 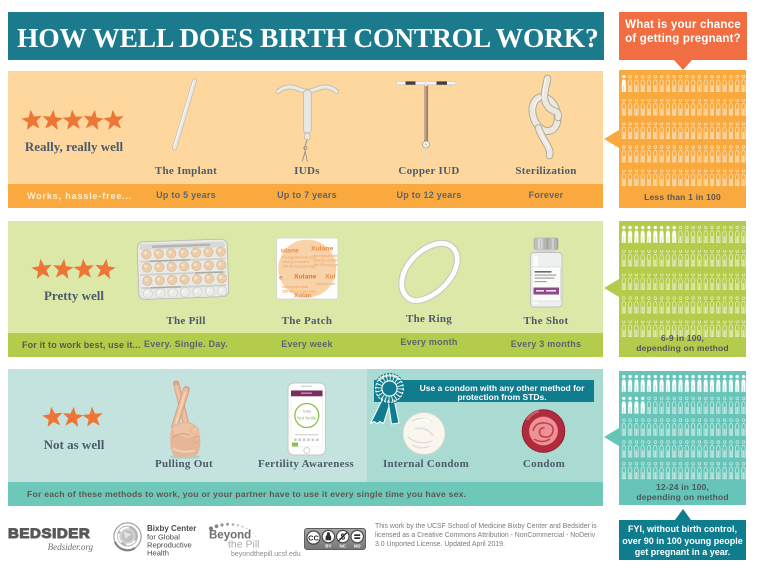 What do you see at coordinates (342, 545) in the screenshot?
I see `svg-text: NC` at bounding box center [342, 545].